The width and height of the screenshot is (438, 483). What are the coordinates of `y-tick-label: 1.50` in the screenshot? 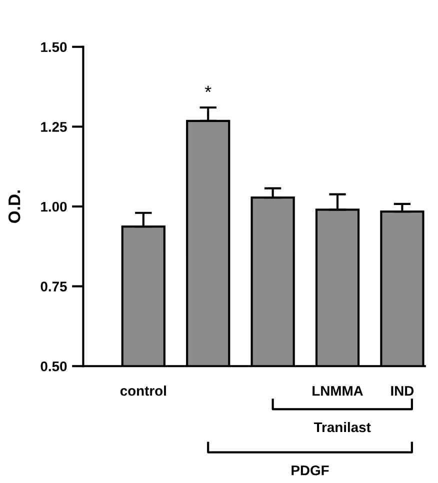 It's located at (54, 47).